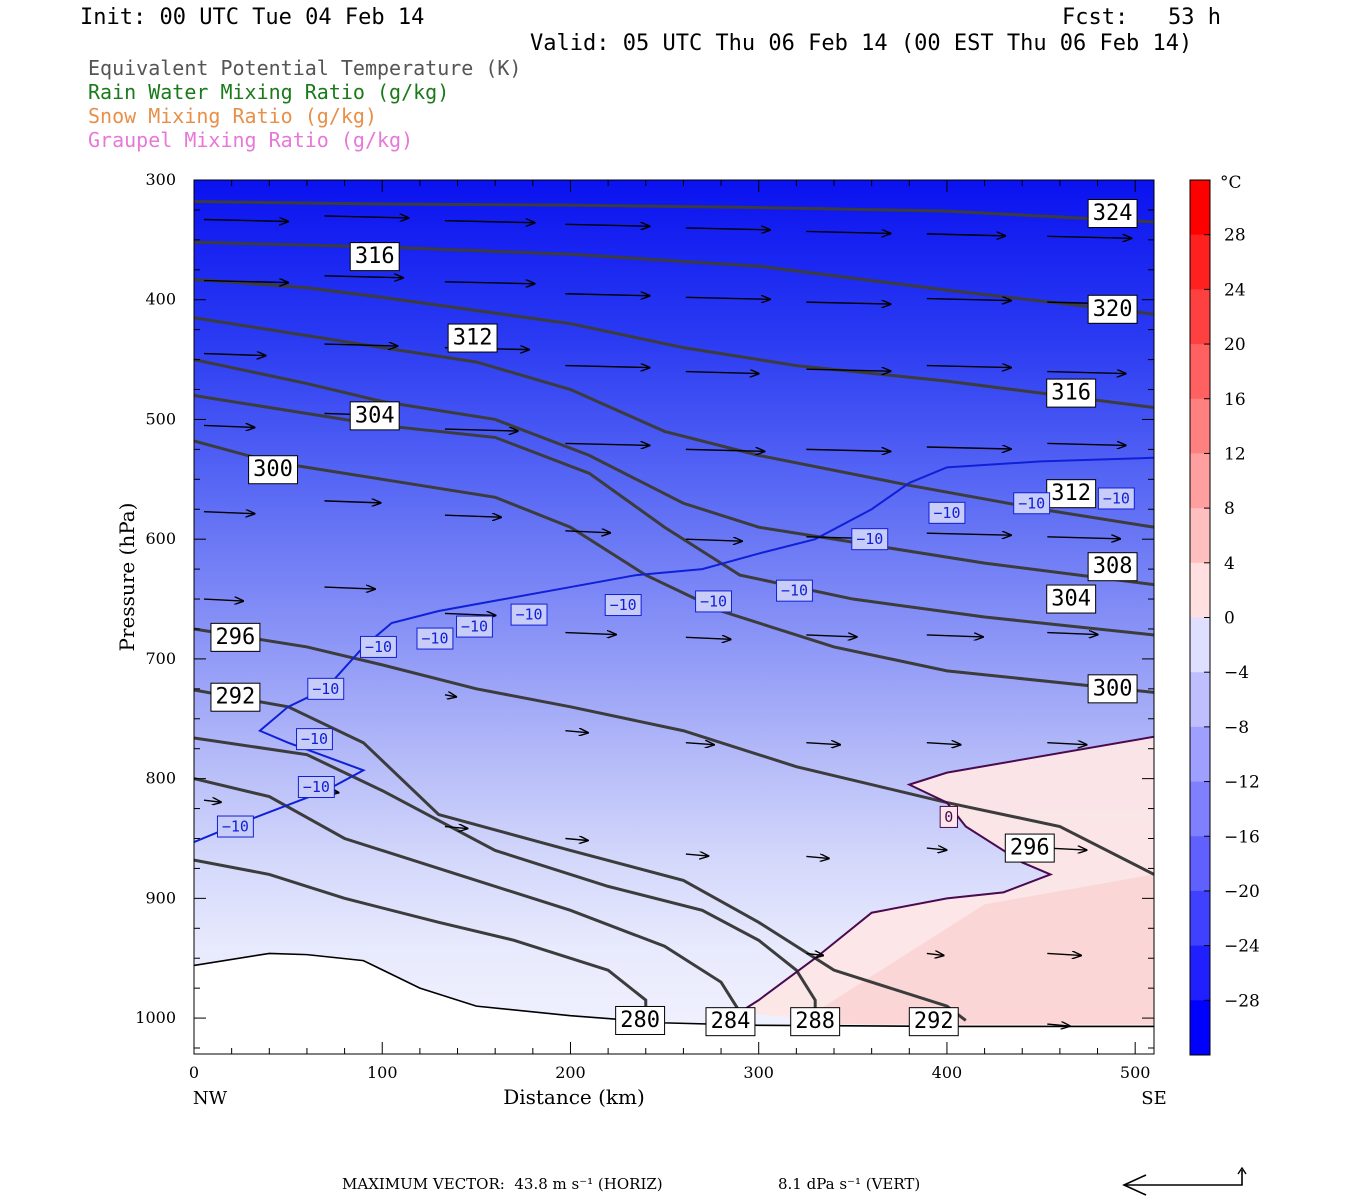  I want to click on y-axis-title: Pressure (hPa), so click(127, 577).